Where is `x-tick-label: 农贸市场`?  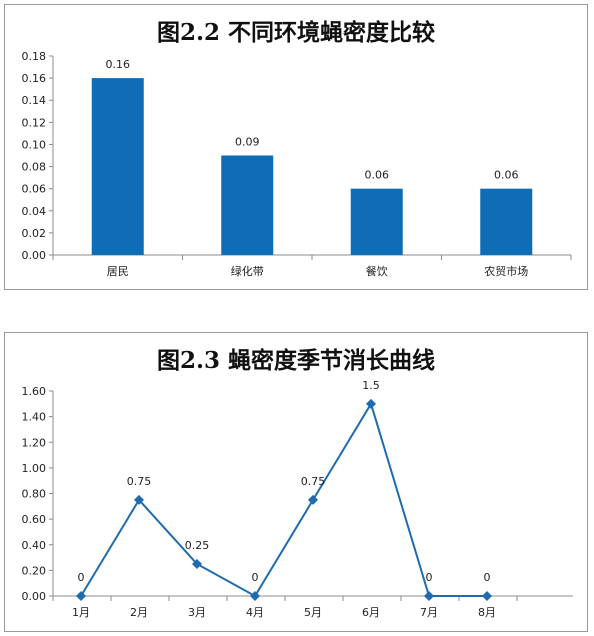
x-tick-label: 农贸市场 is located at coordinates (506, 271).